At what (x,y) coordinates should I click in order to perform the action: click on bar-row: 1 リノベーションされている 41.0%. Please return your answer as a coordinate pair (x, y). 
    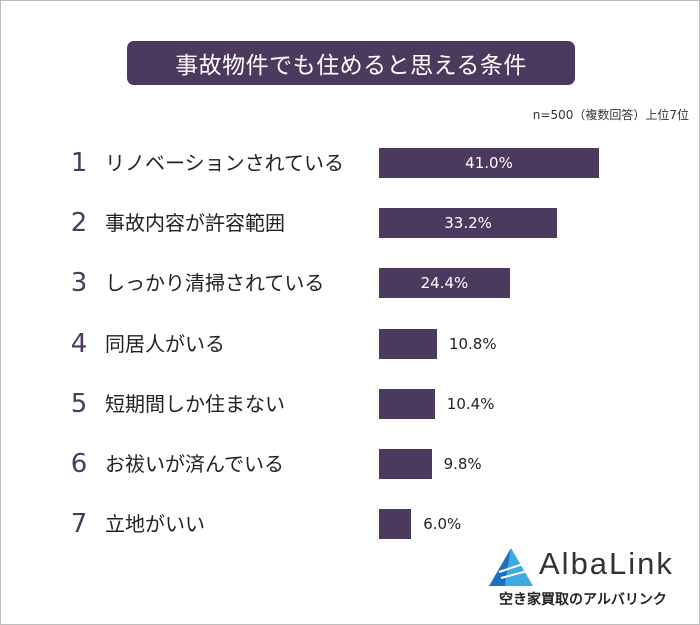
    Looking at the image, I should click on (350, 163).